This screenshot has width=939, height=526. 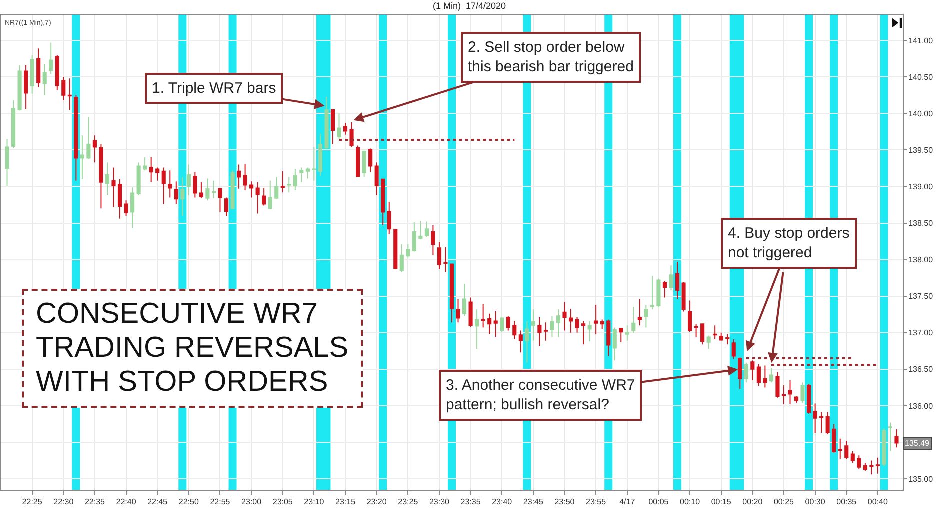 I want to click on x-tick-label: 00:10, so click(x=690, y=502).